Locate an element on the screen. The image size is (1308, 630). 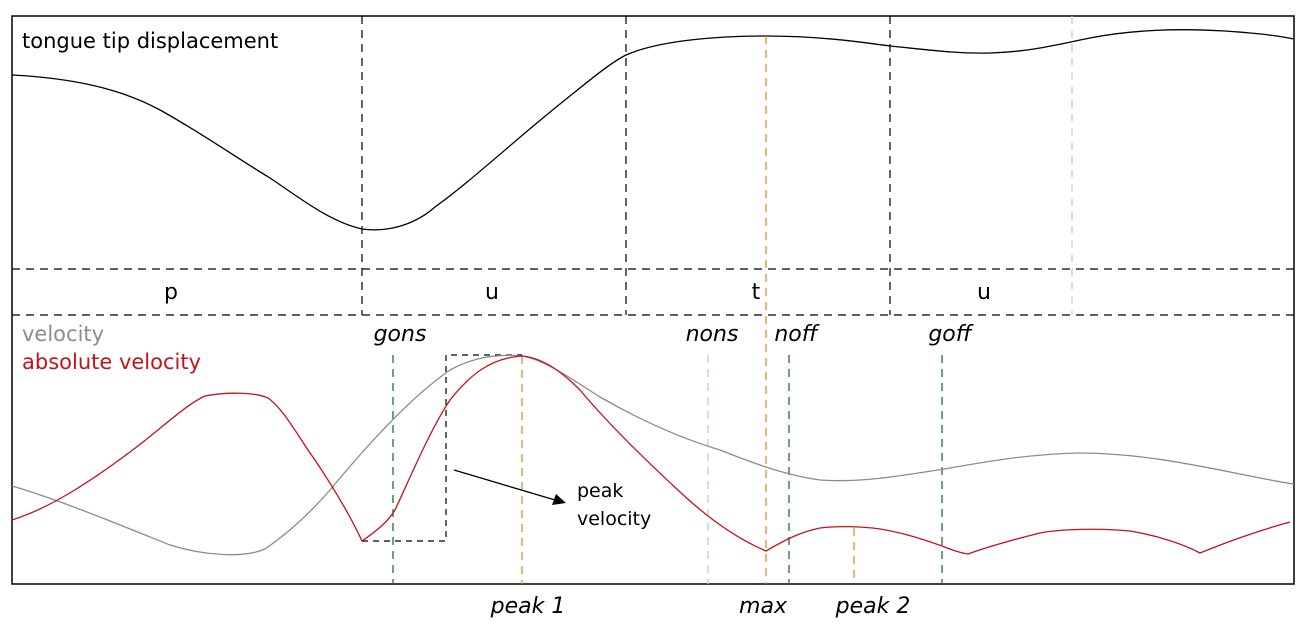
noff-label: noff is located at coordinates (796, 334).